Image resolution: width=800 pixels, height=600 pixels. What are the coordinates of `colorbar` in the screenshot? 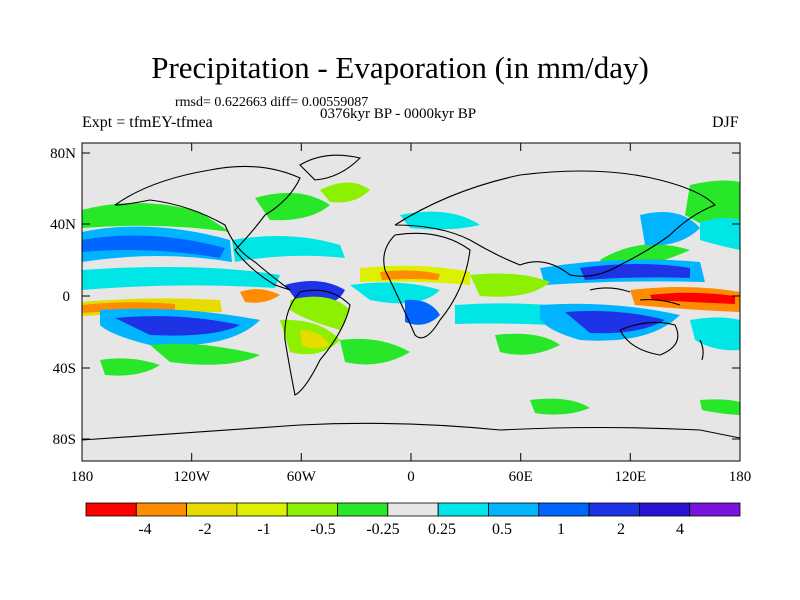 It's located at (413, 509).